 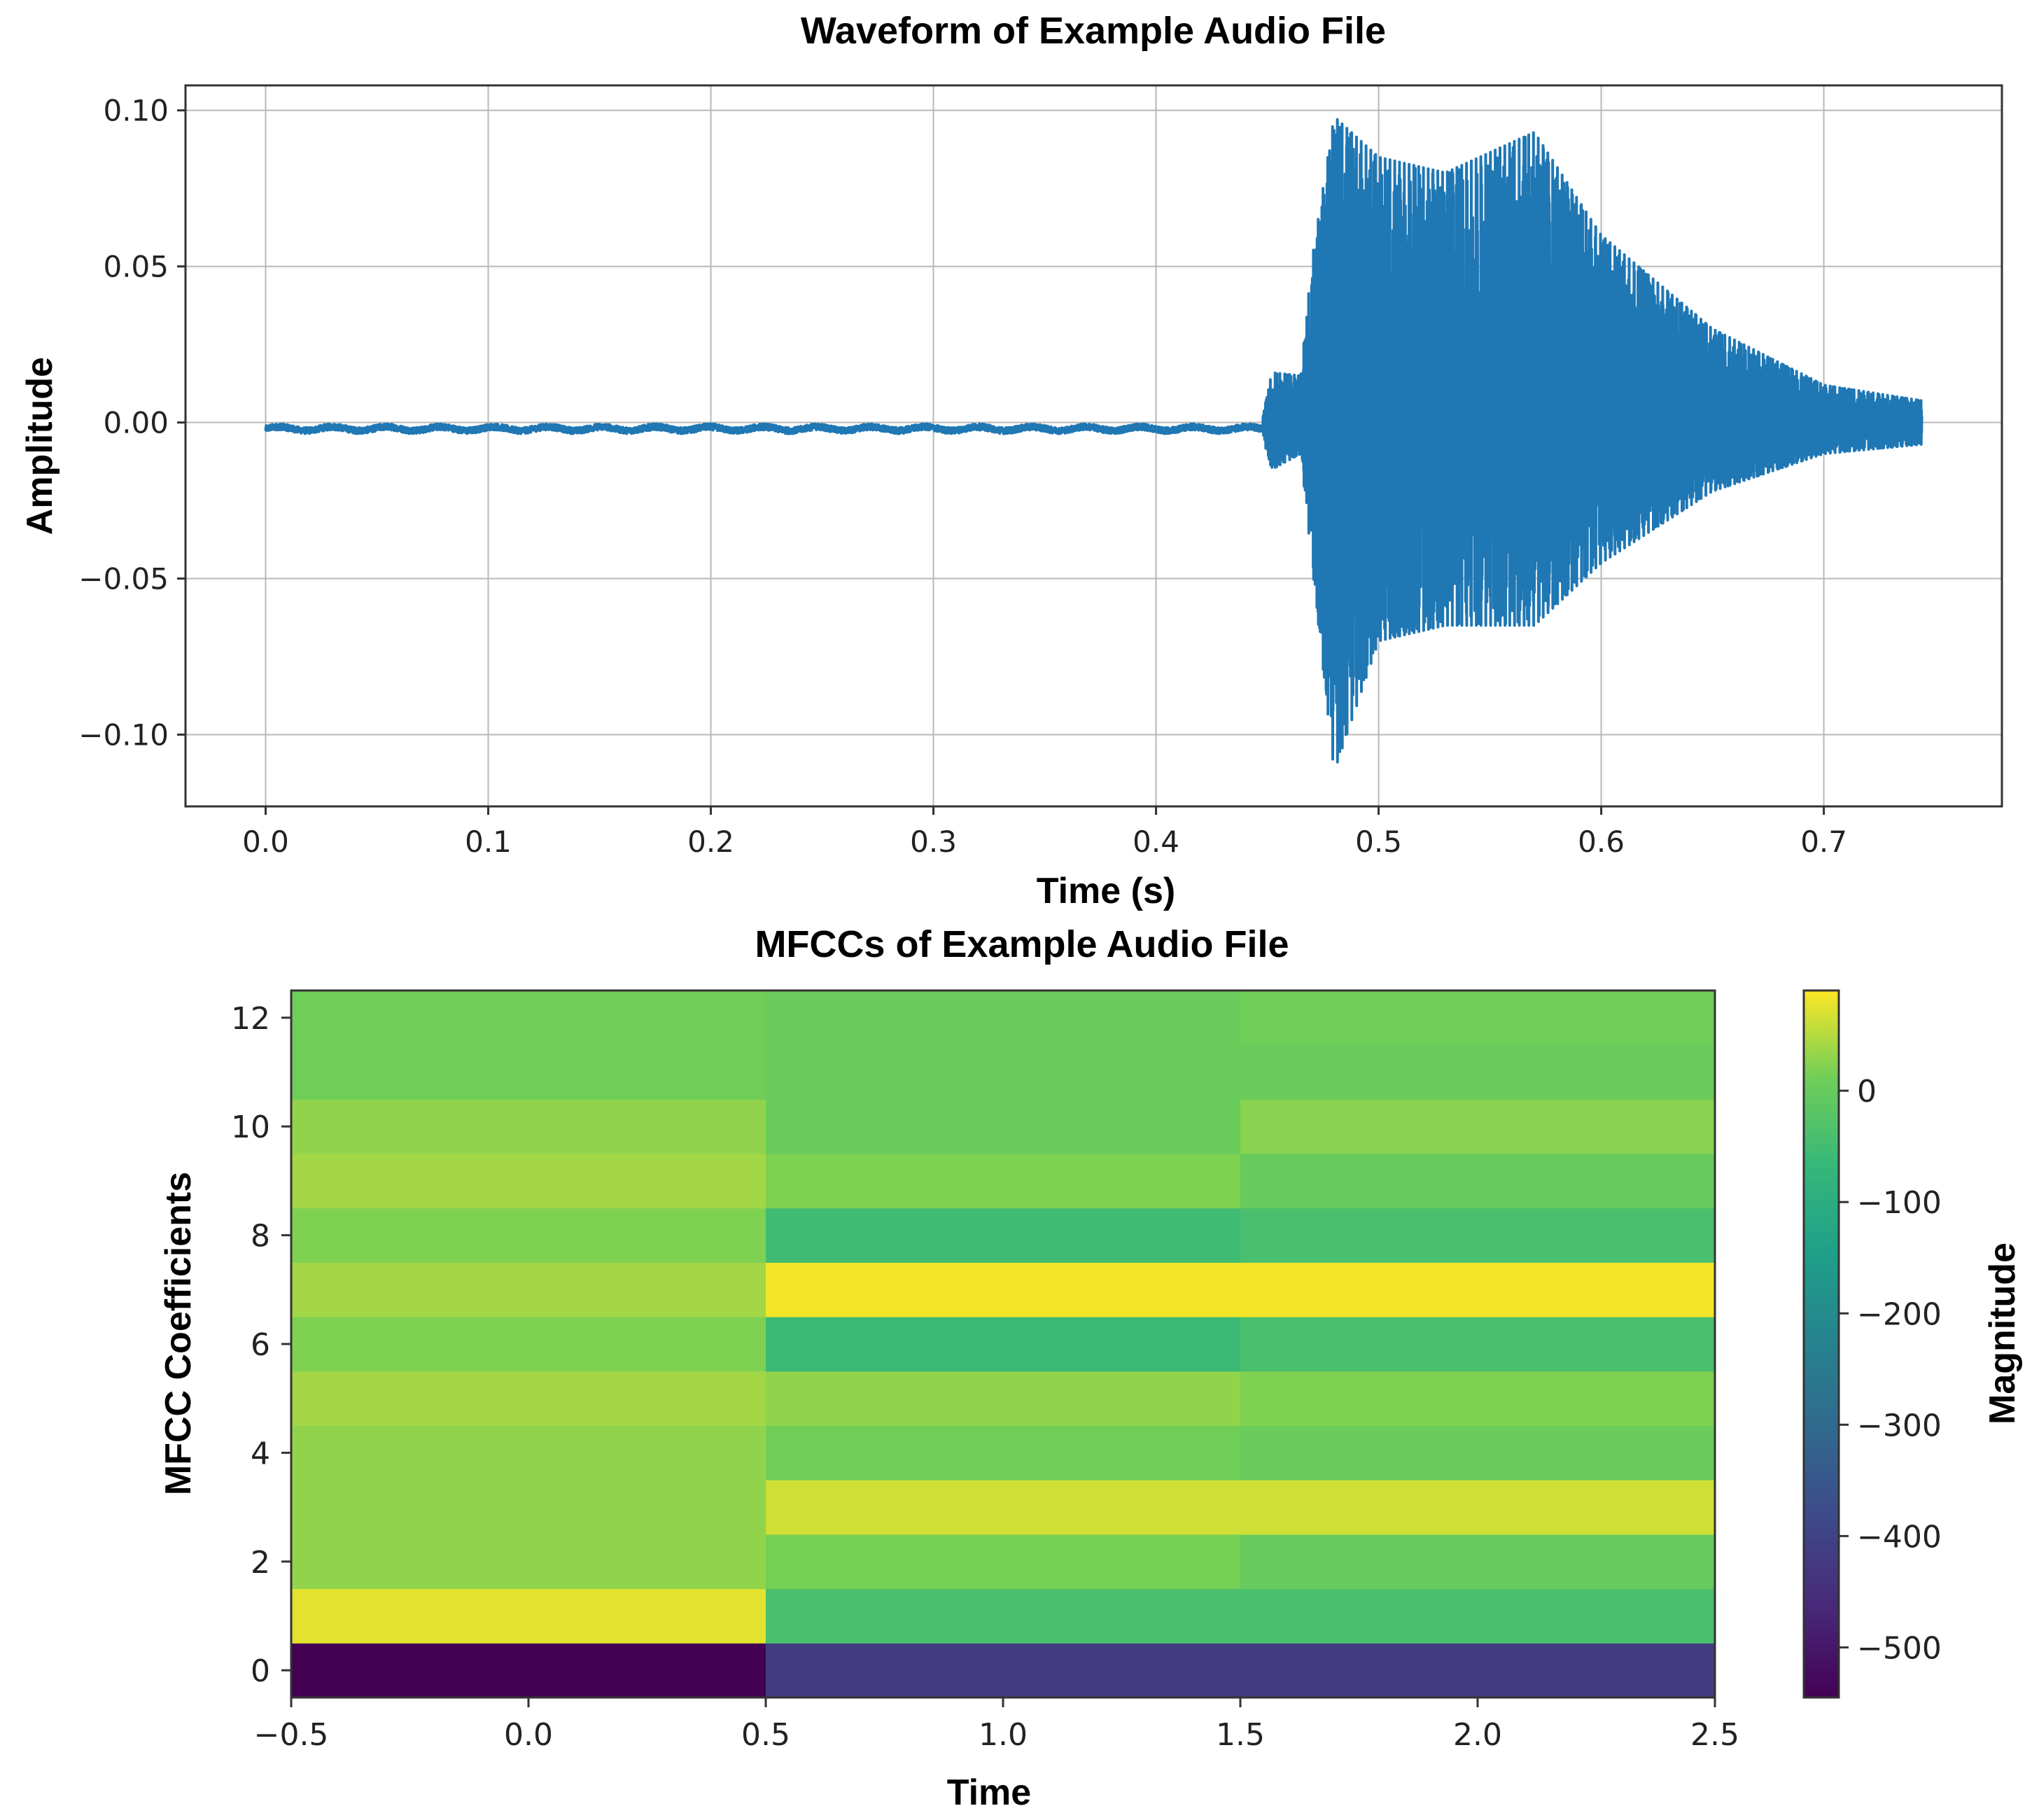 What do you see at coordinates (1478, 1735) in the screenshot?
I see `mfcc-x-tick-label: 2.0` at bounding box center [1478, 1735].